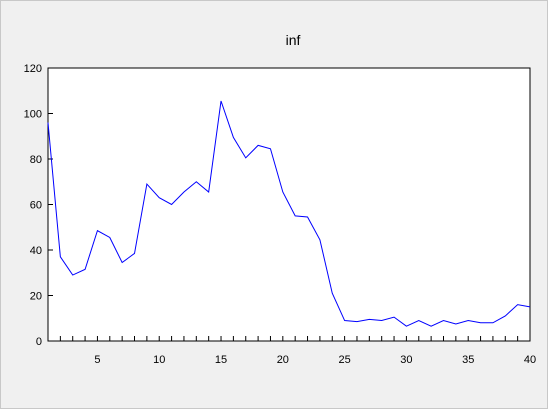  I want to click on x-tick-label: 30, so click(406, 360).